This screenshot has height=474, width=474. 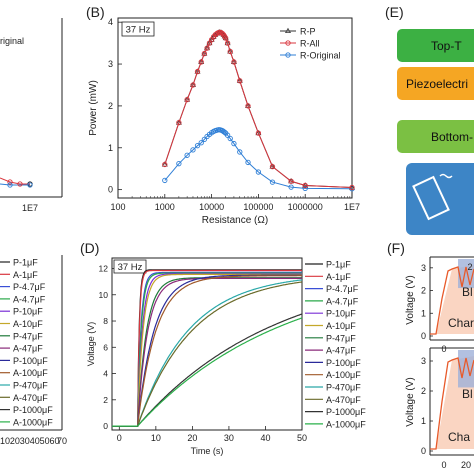 What do you see at coordinates (452, 300) in the screenshot?
I see `voltage-trace` at bounding box center [452, 300].